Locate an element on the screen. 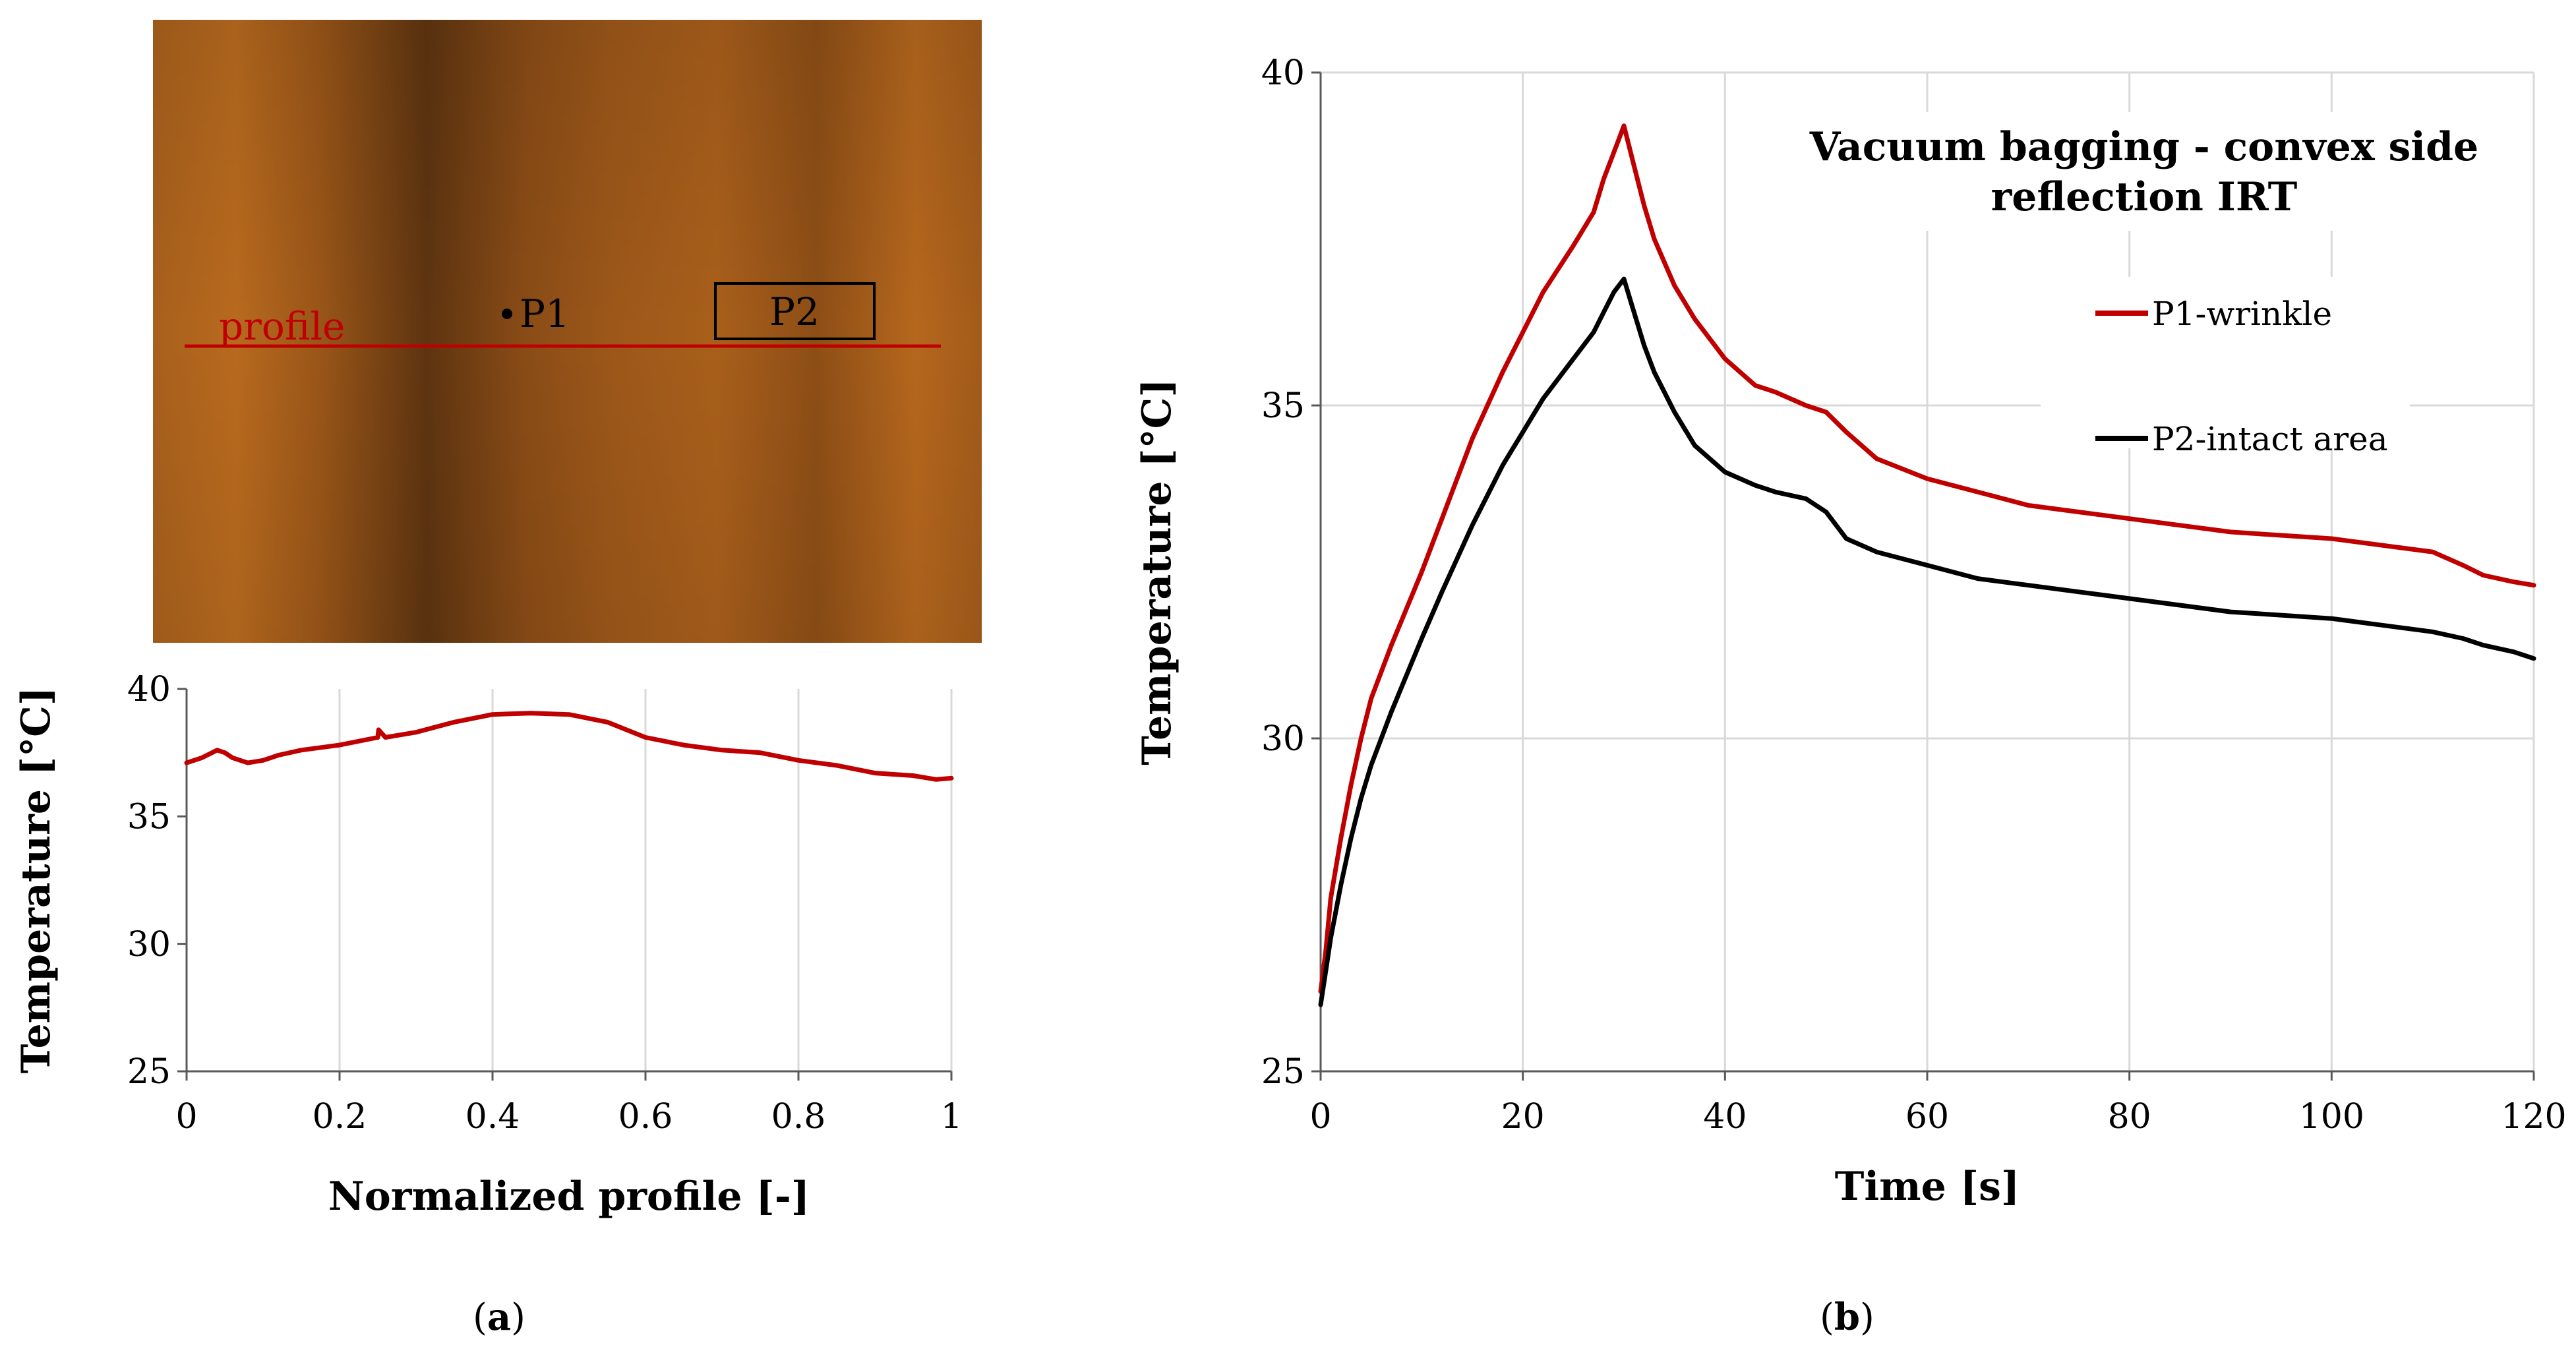 Image resolution: width=2576 pixels, height=1368 pixels. caption-a-letter: a is located at coordinates (499, 1317).